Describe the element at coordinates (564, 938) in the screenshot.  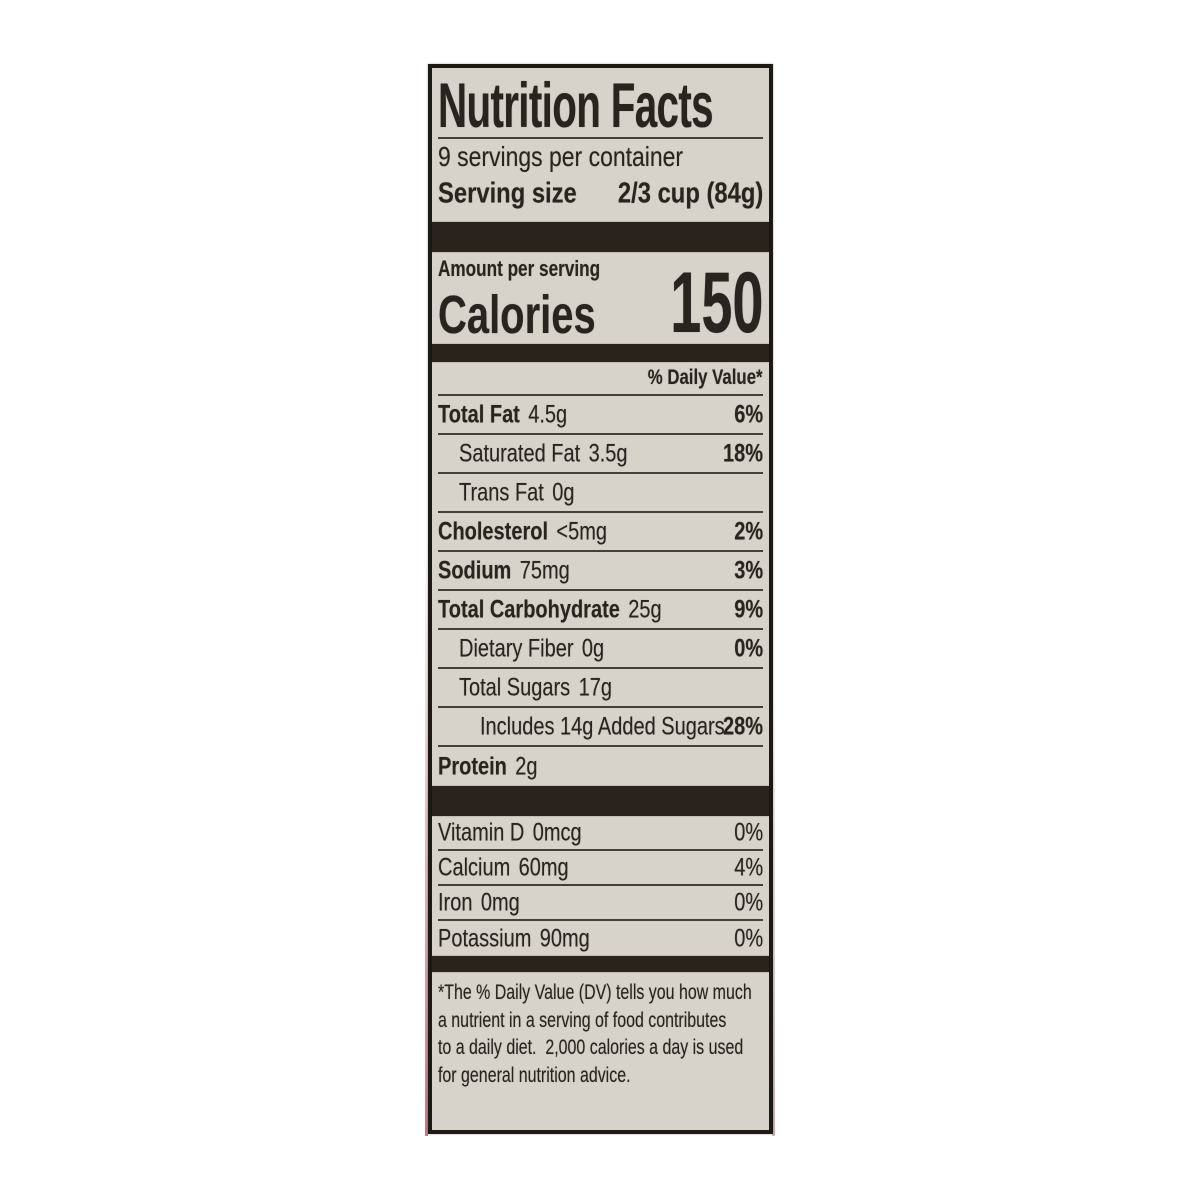
I see `micronutrient-amount: 90mg` at that location.